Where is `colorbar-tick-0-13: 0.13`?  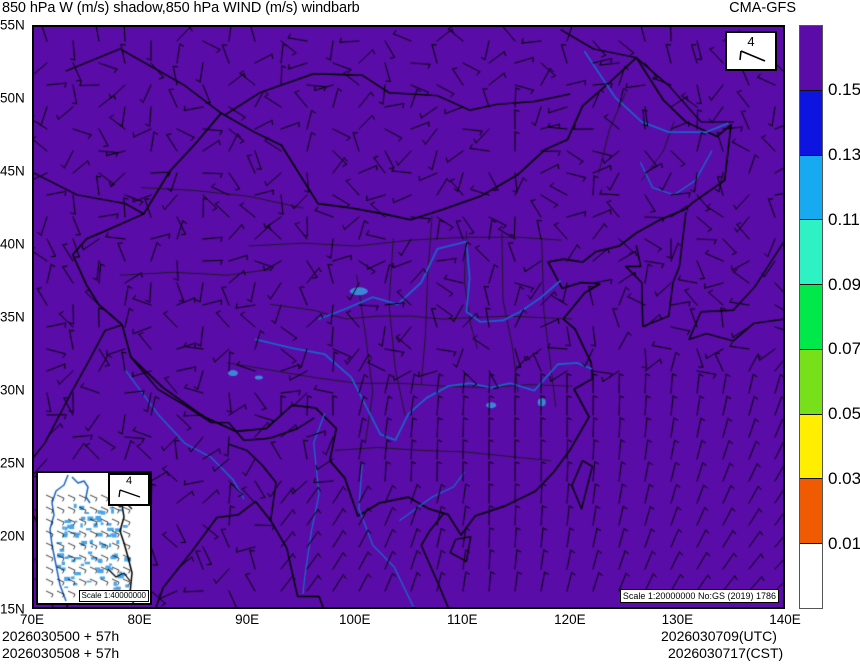 colorbar-tick-0-13: 0.13 is located at coordinates (844, 154).